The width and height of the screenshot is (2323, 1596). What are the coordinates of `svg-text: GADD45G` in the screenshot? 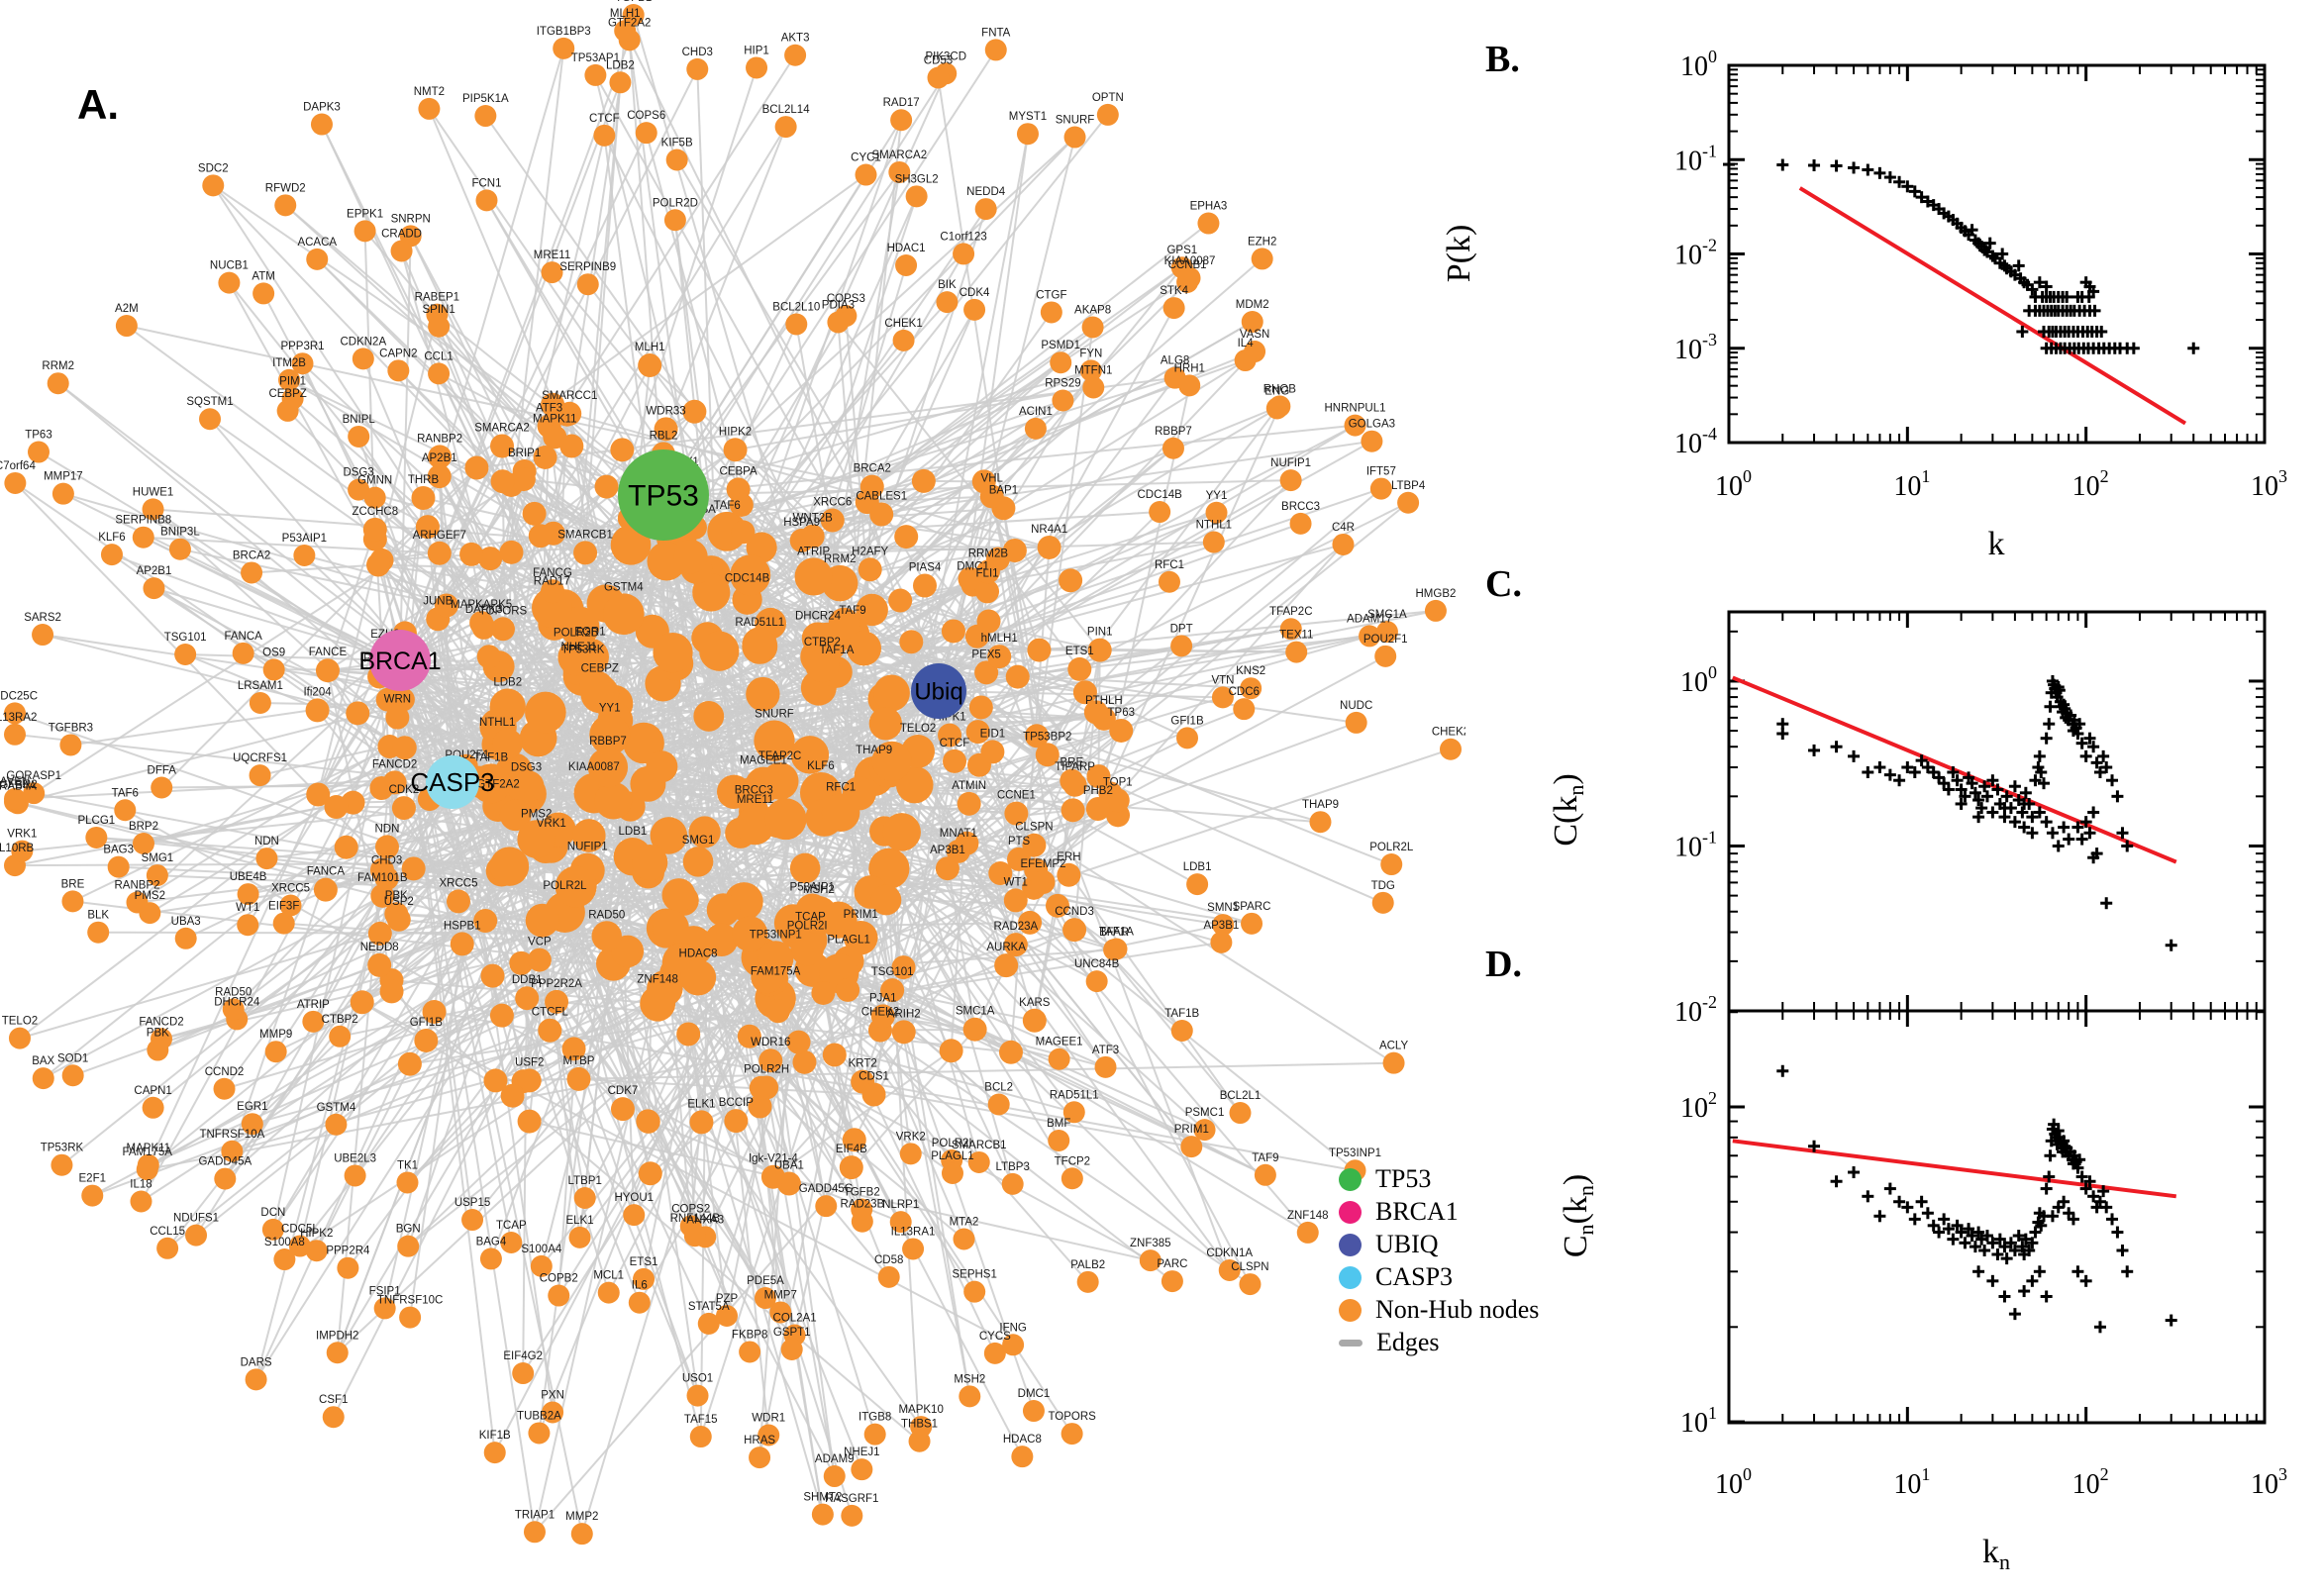 It's located at (827, 1189).